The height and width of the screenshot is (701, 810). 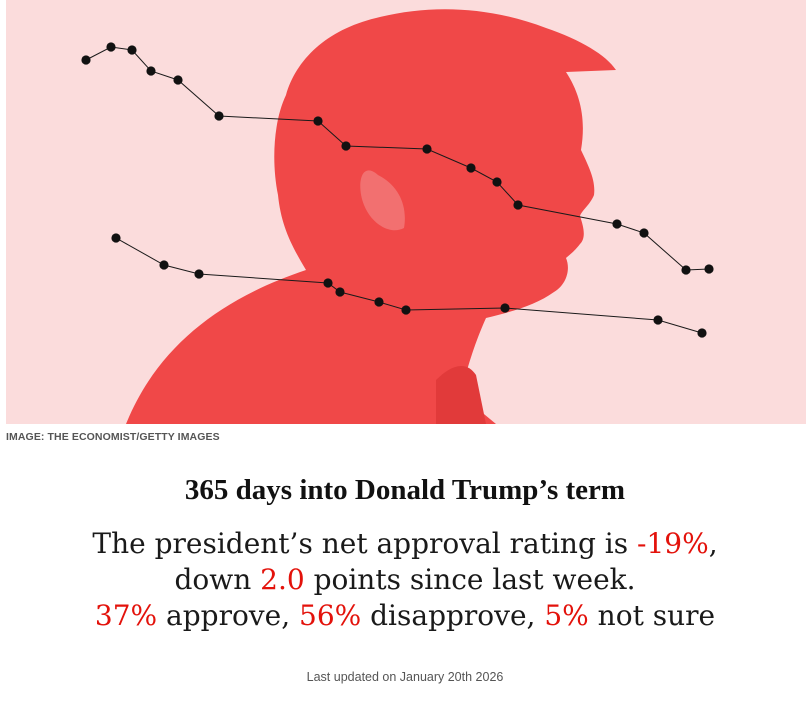 I want to click on lower-trend-polyline, so click(x=409, y=285).